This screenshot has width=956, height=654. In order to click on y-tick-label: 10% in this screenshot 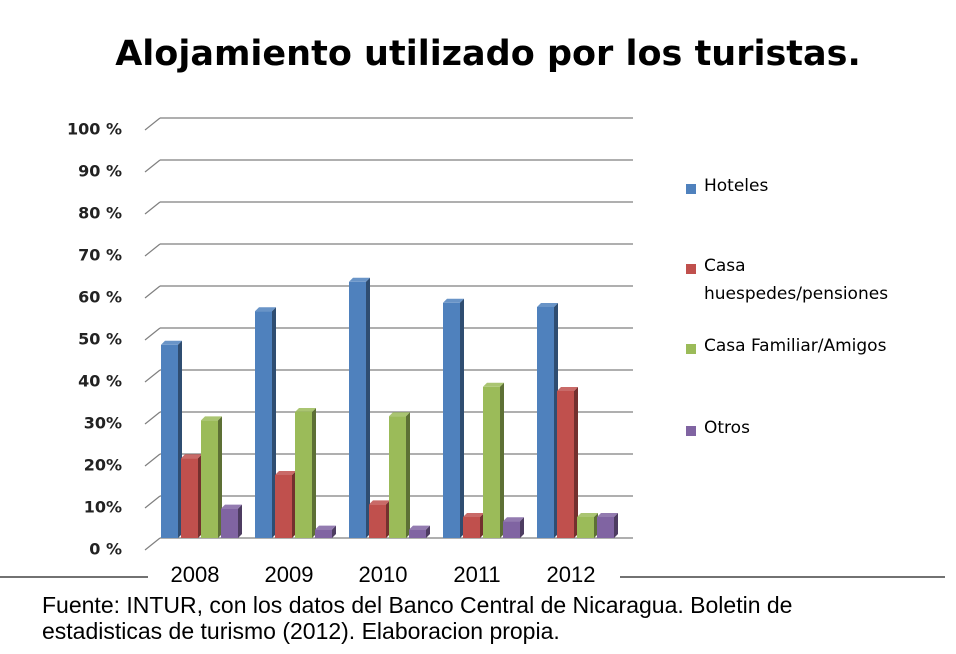, I will do `click(103, 507)`.